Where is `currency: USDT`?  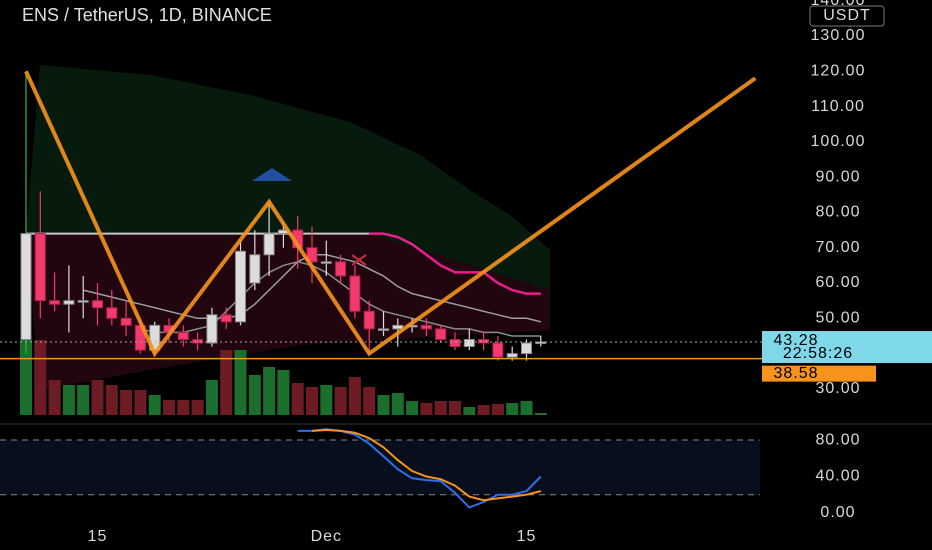 currency: USDT is located at coordinates (847, 15).